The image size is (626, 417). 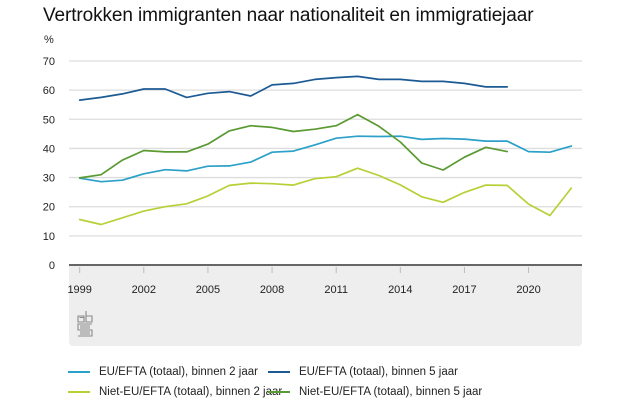 I want to click on y-tick-label: 30, so click(x=49, y=179).